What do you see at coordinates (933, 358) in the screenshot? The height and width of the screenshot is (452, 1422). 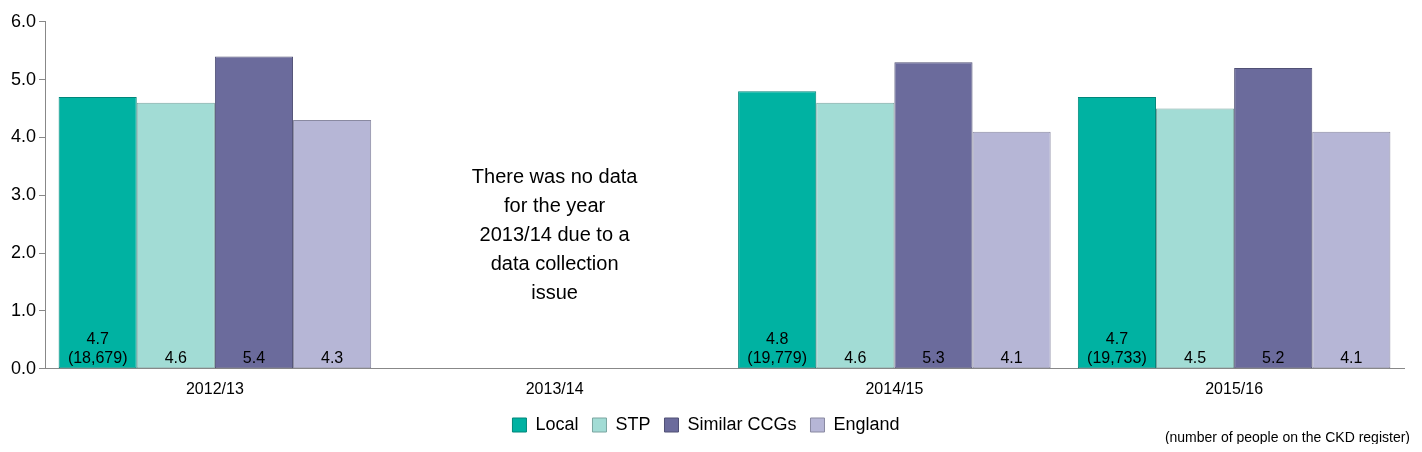 I see `data-label: 5.3` at bounding box center [933, 358].